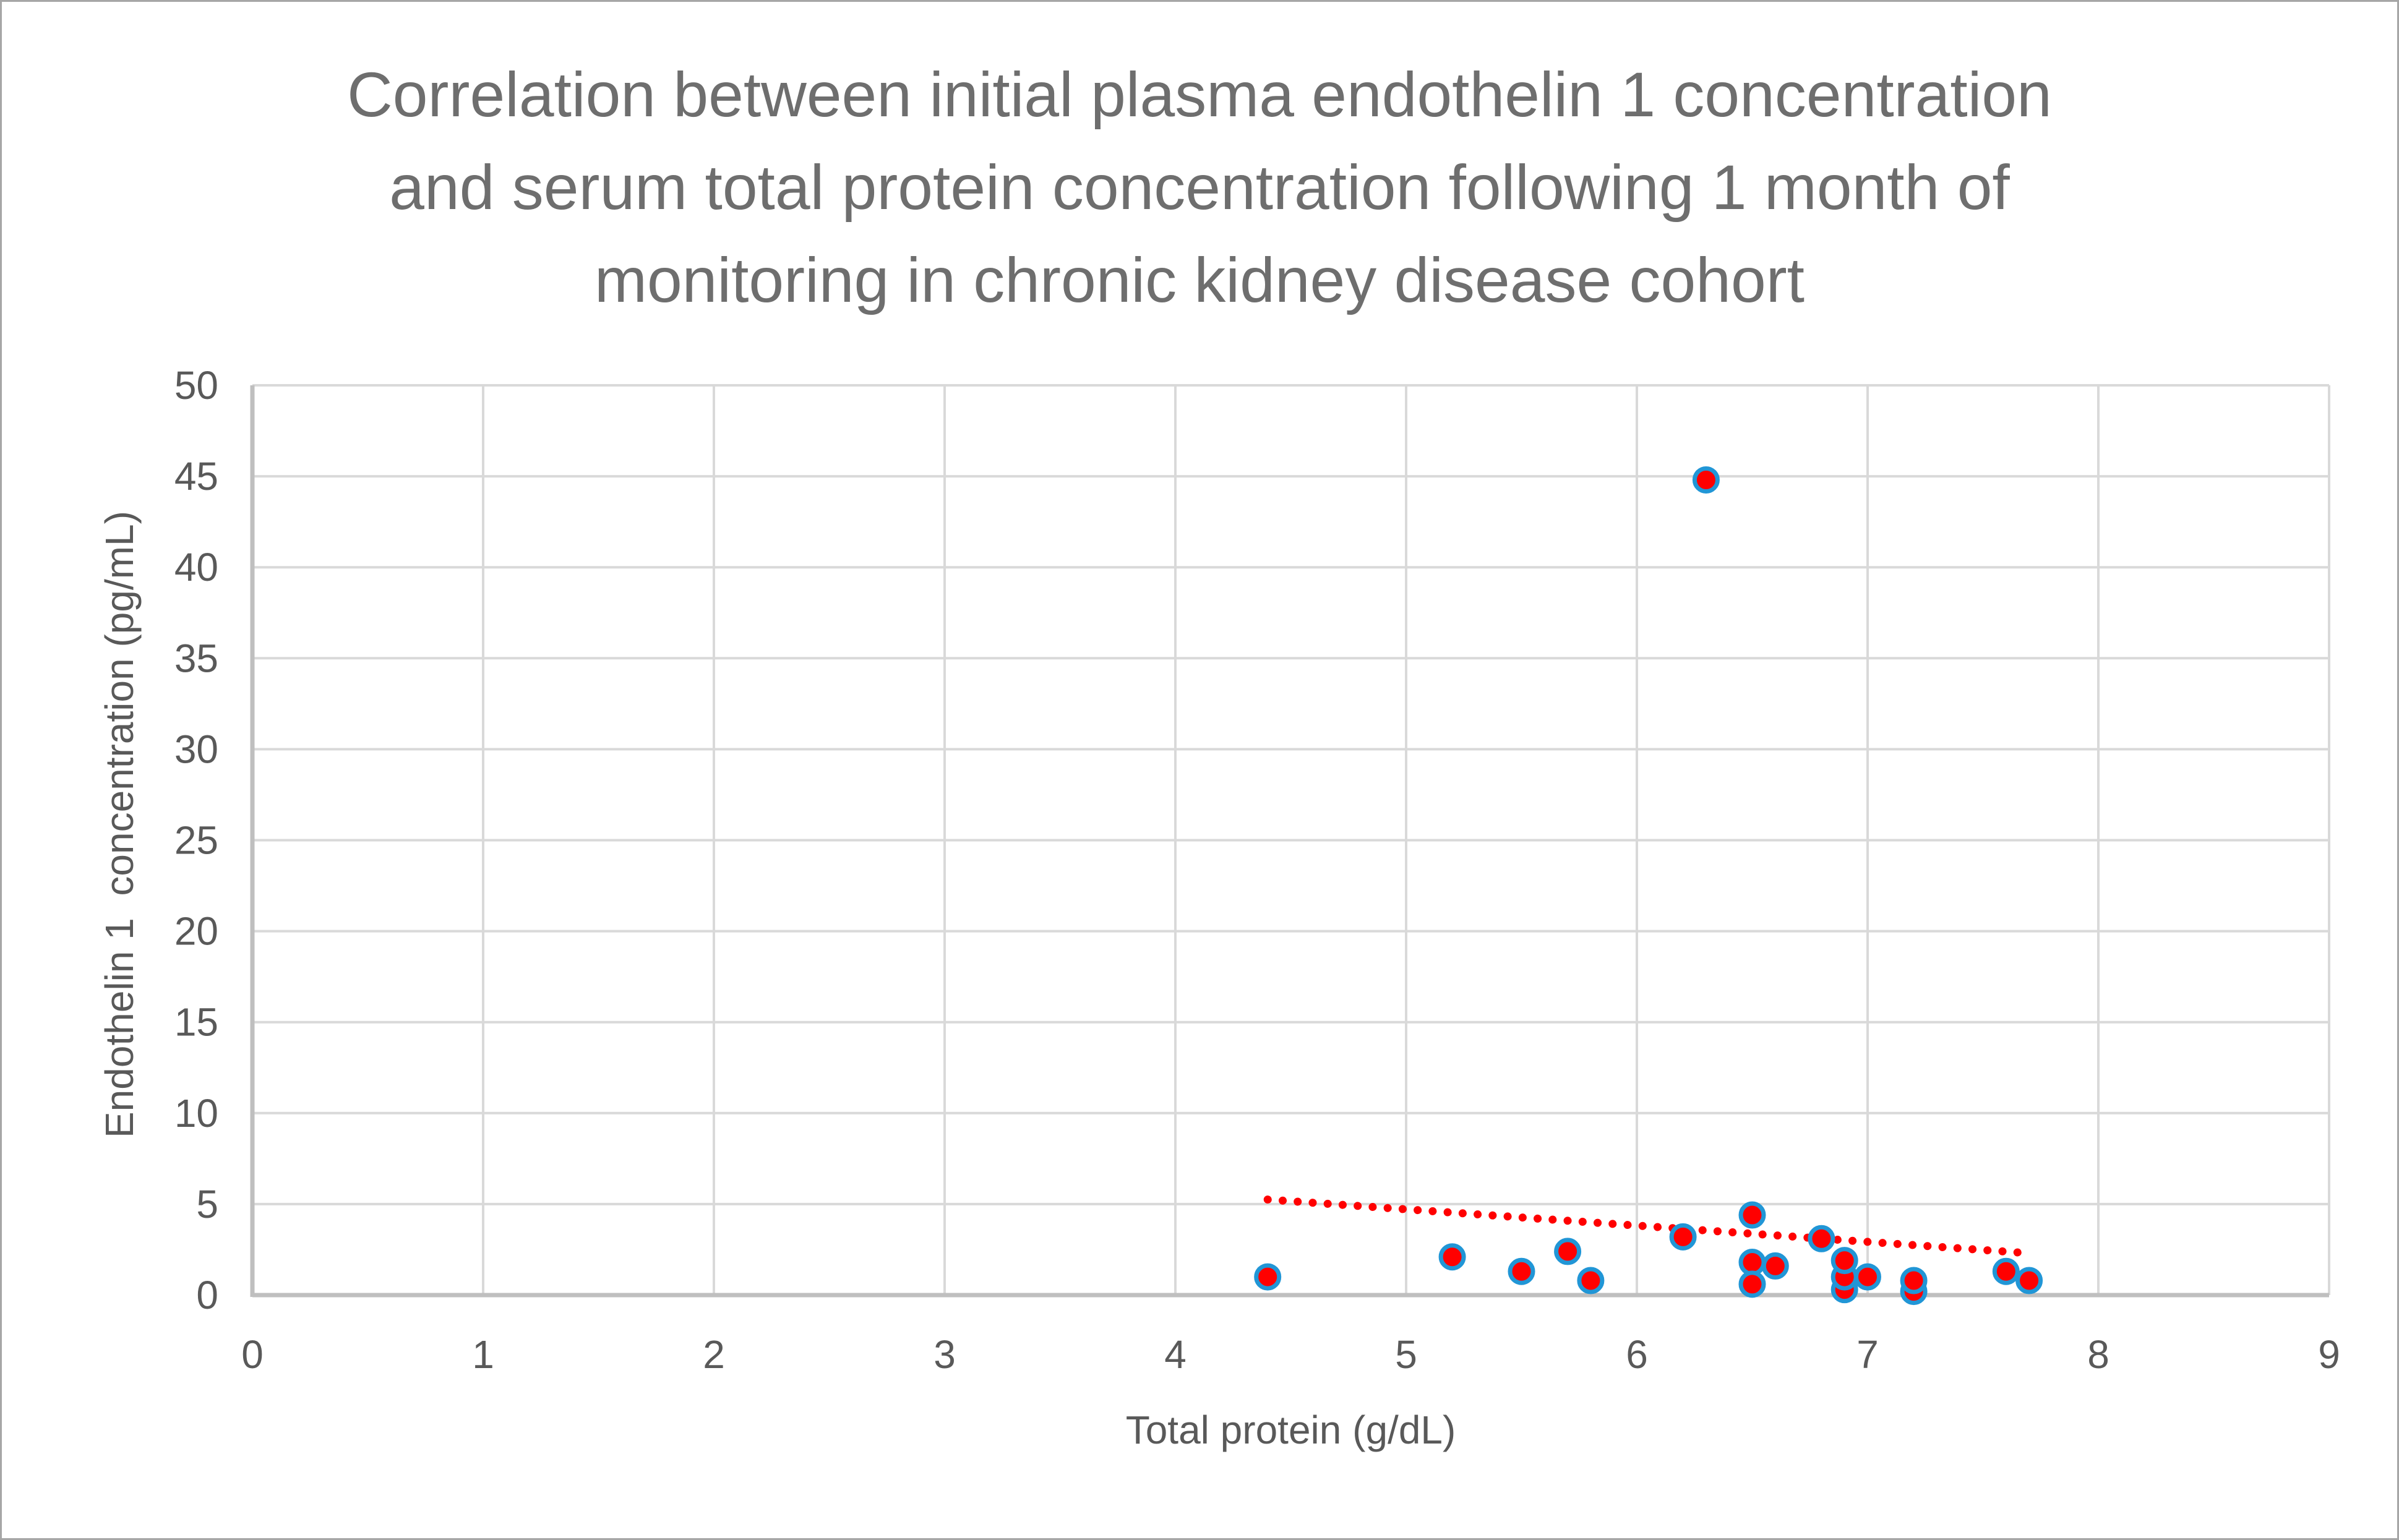 This screenshot has height=1540, width=2399. Describe the element at coordinates (1406, 1354) in the screenshot. I see `x-tick-label: 5` at that location.